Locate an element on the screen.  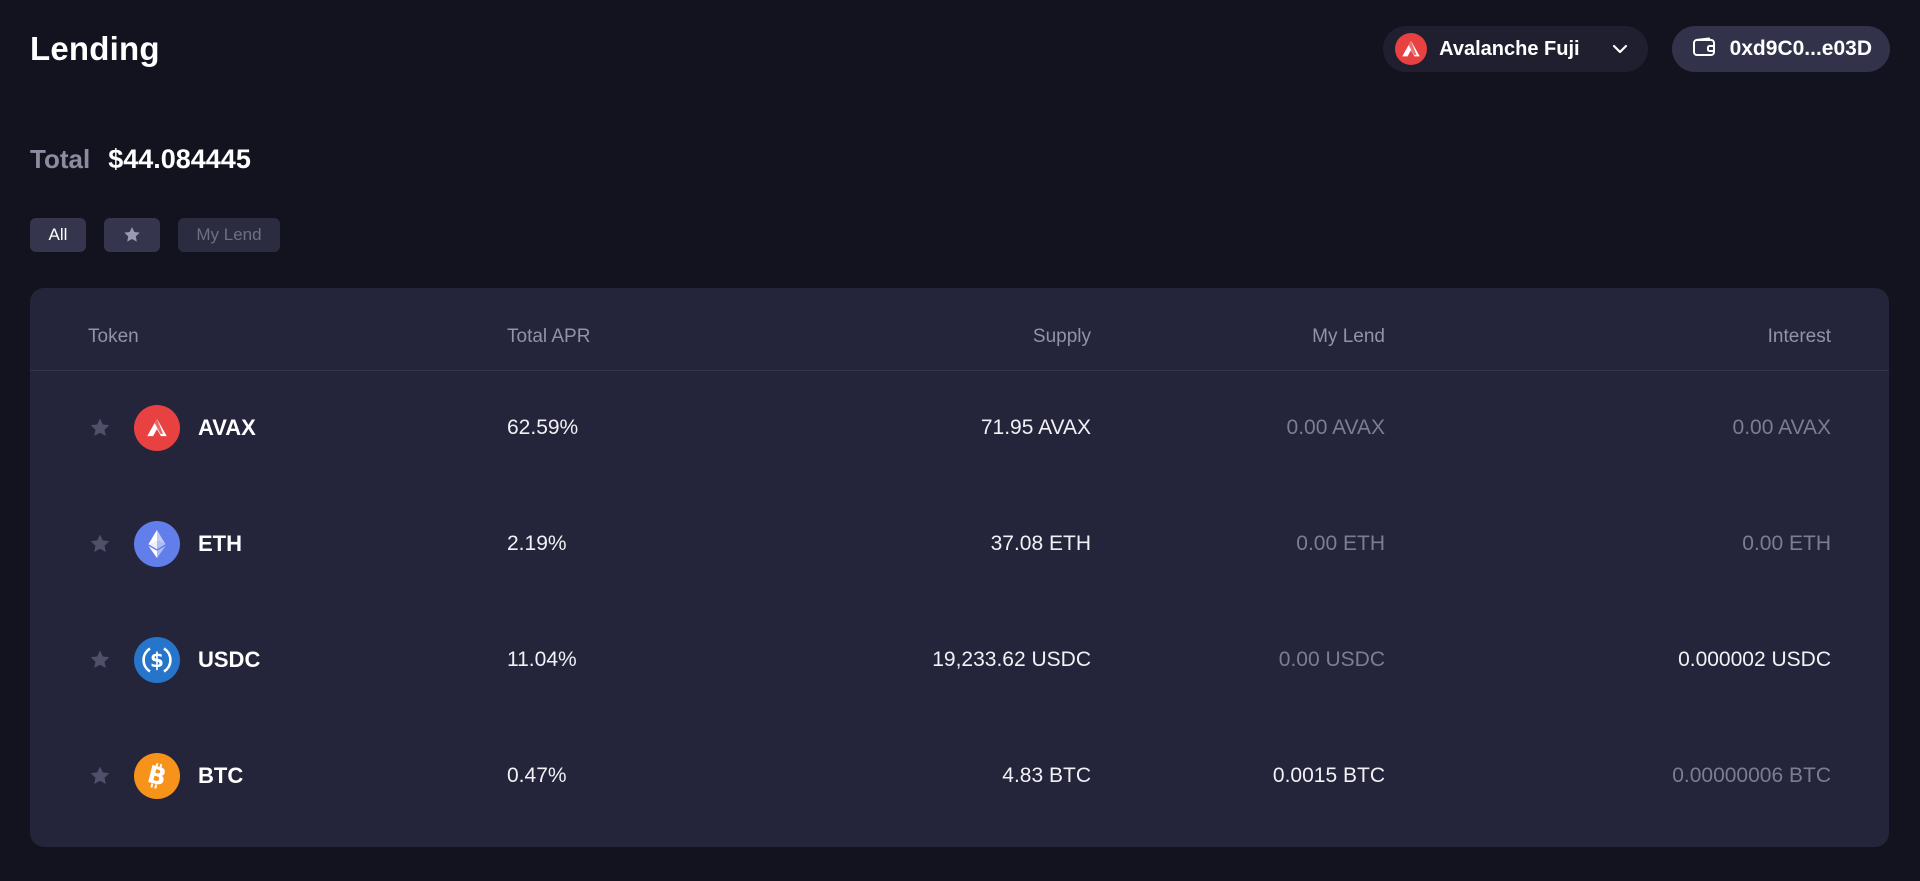
page-title: Lending is located at coordinates (95, 48).